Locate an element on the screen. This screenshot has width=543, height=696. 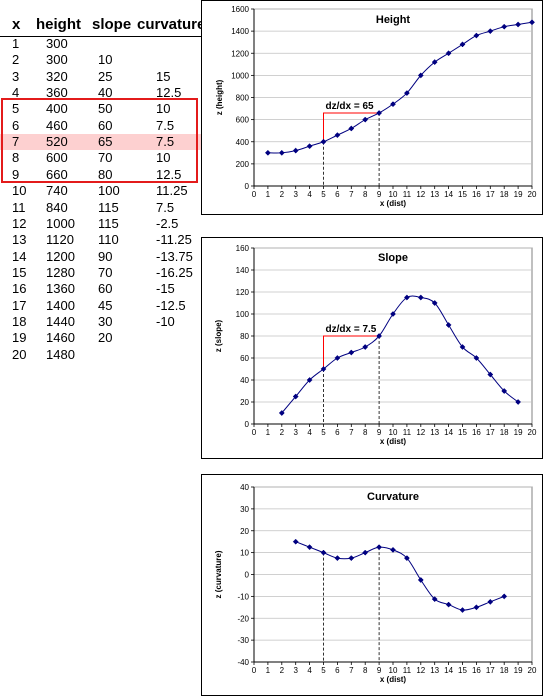
table-row: 18 1440 30 -10 is located at coordinates (102, 322).